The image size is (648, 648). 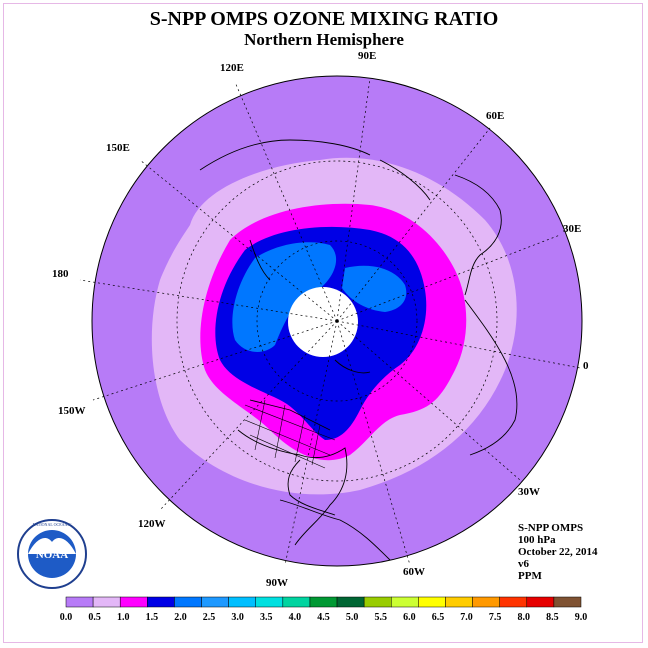 What do you see at coordinates (237, 617) in the screenshot?
I see `colorbar-tick-label: 3.0` at bounding box center [237, 617].